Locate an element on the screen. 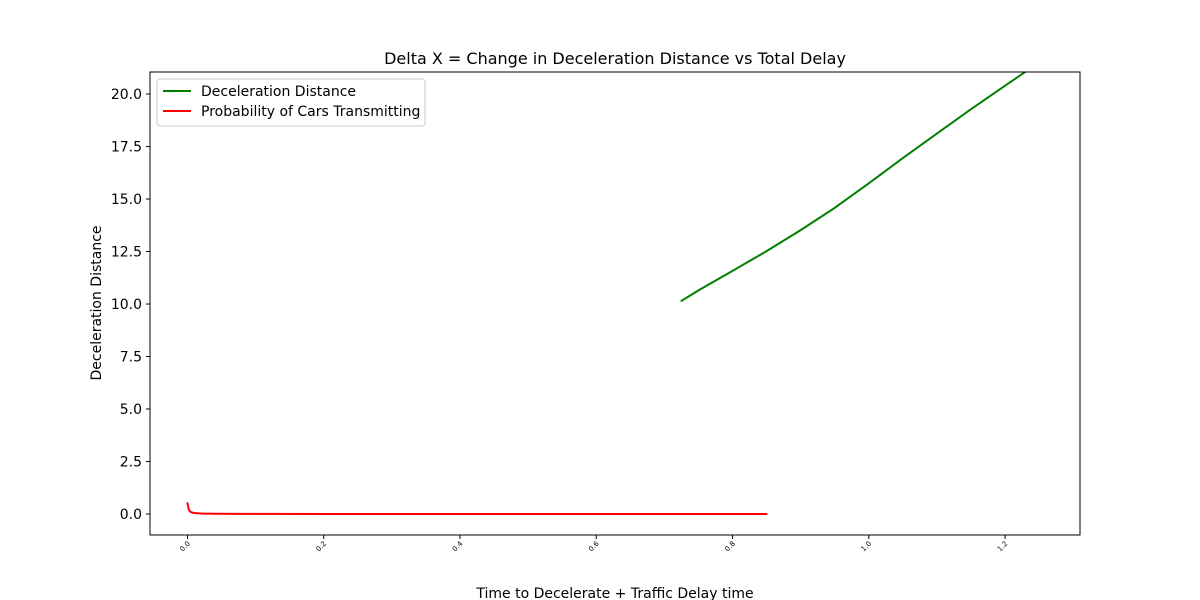  x-tick-label: 1.0 is located at coordinates (867, 547).